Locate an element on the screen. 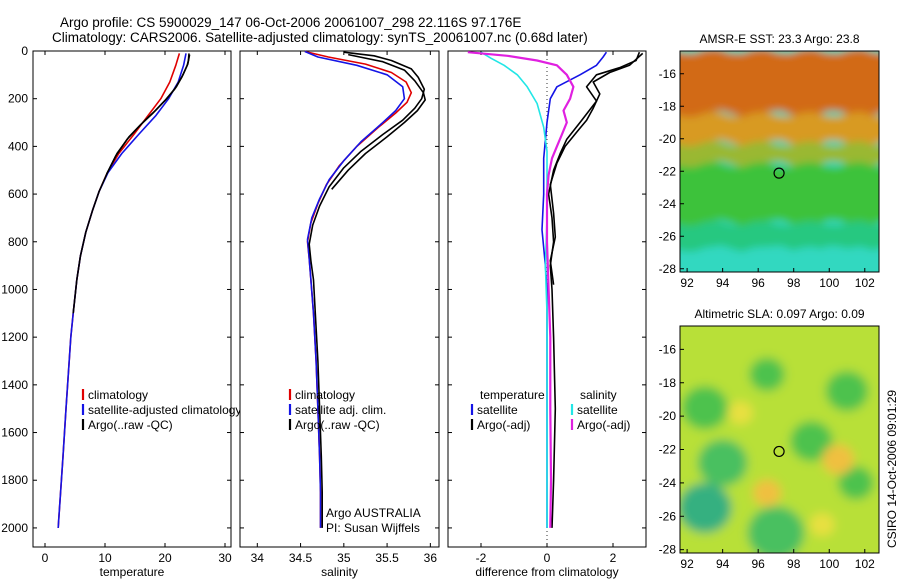 The width and height of the screenshot is (900, 580). sst-ytick-label: -16 is located at coordinates (668, 74).